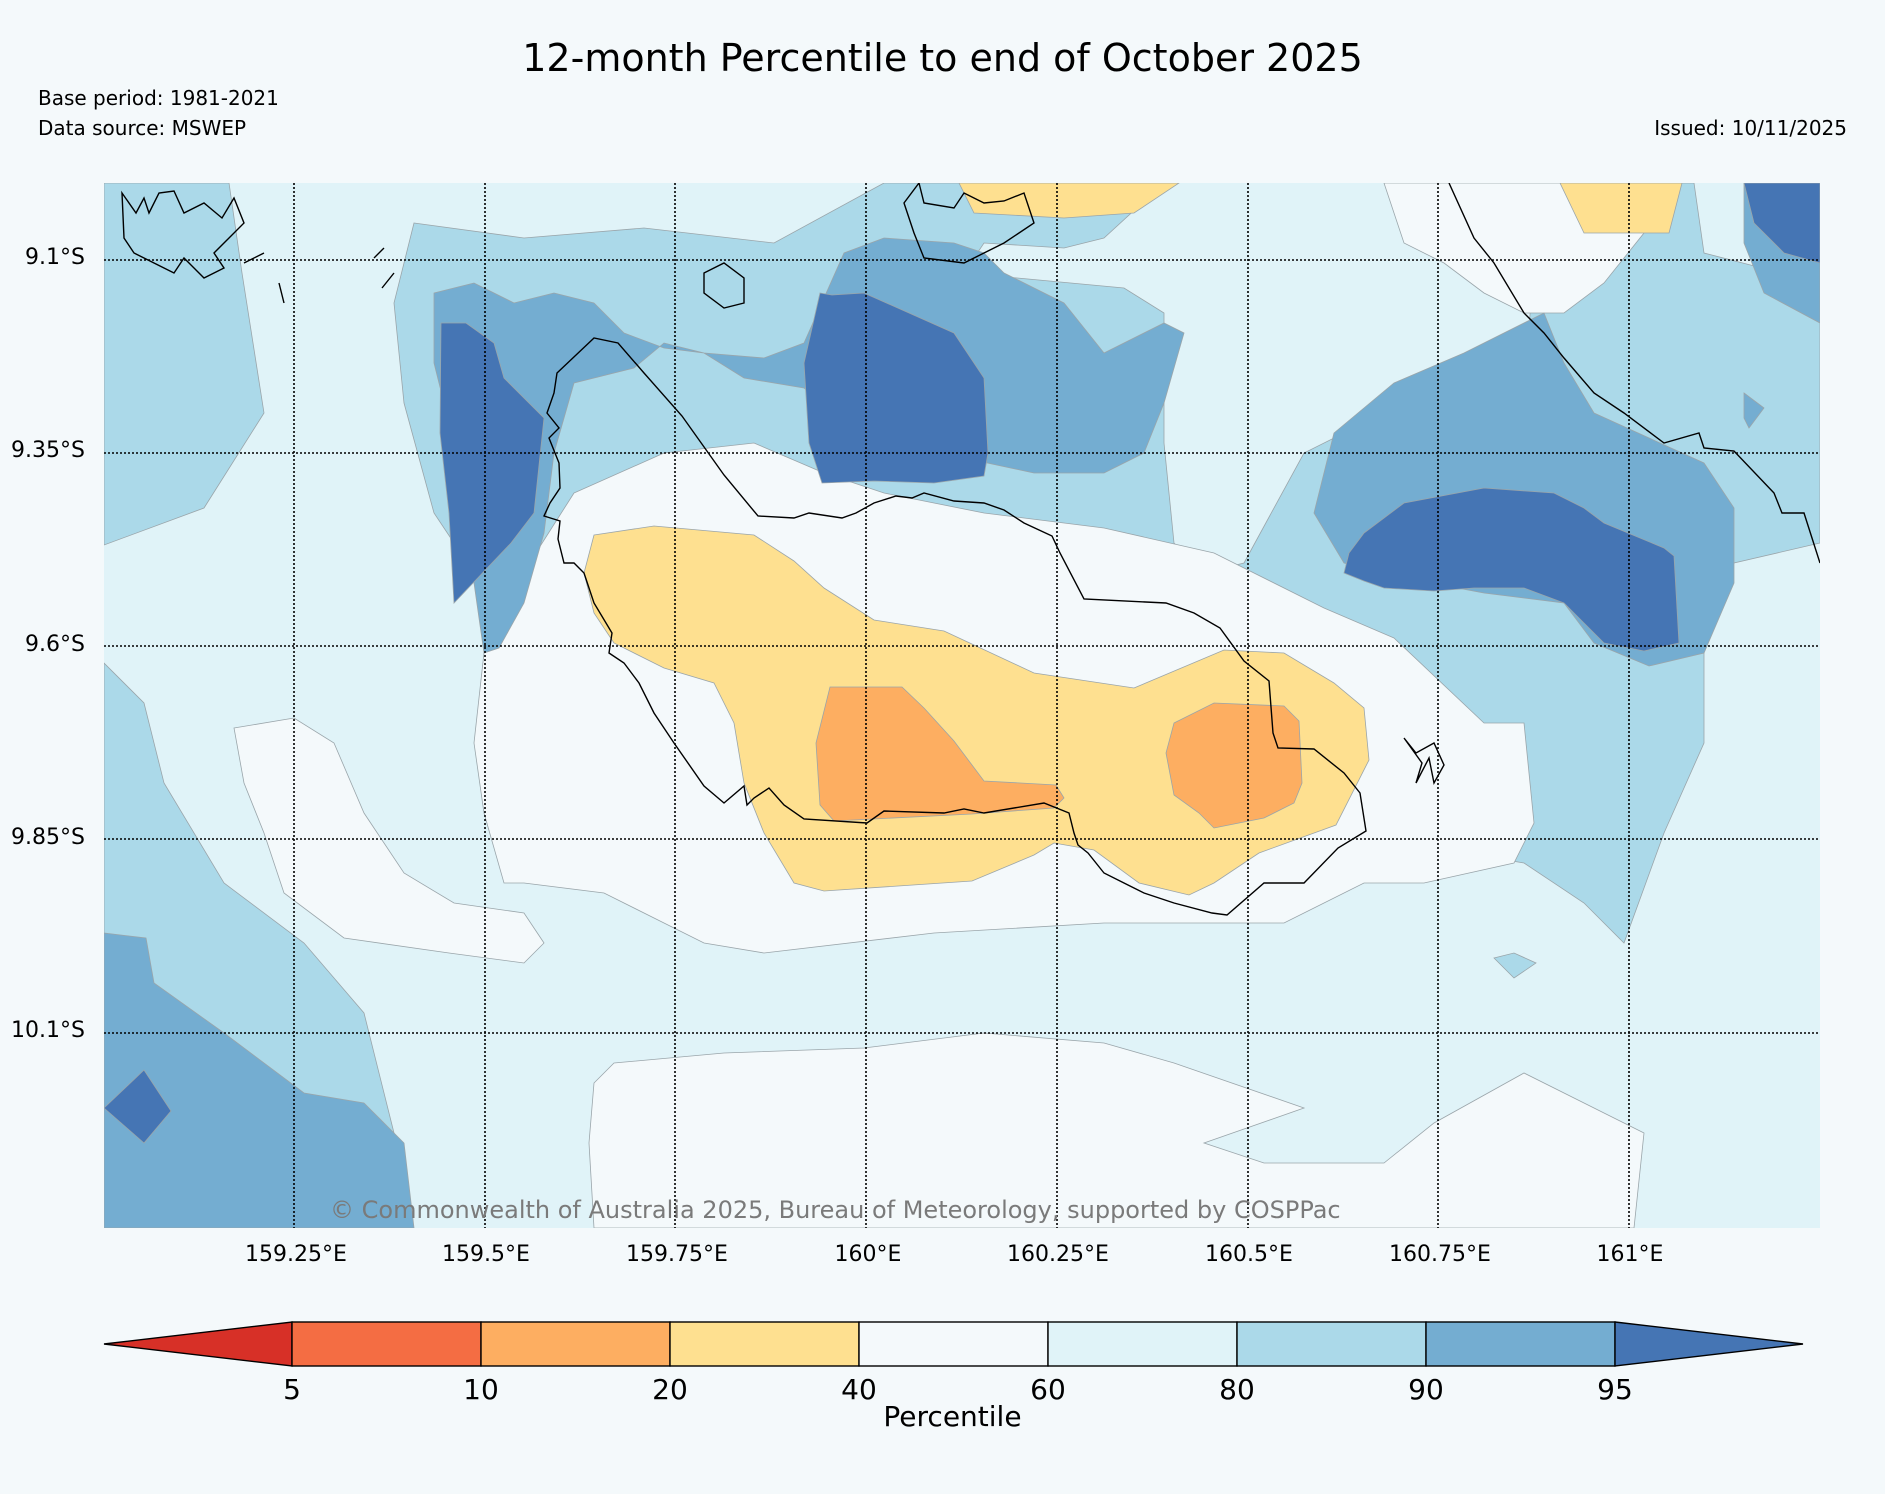  I want to click on colorbar-tick-20: 20, so click(670, 1389).